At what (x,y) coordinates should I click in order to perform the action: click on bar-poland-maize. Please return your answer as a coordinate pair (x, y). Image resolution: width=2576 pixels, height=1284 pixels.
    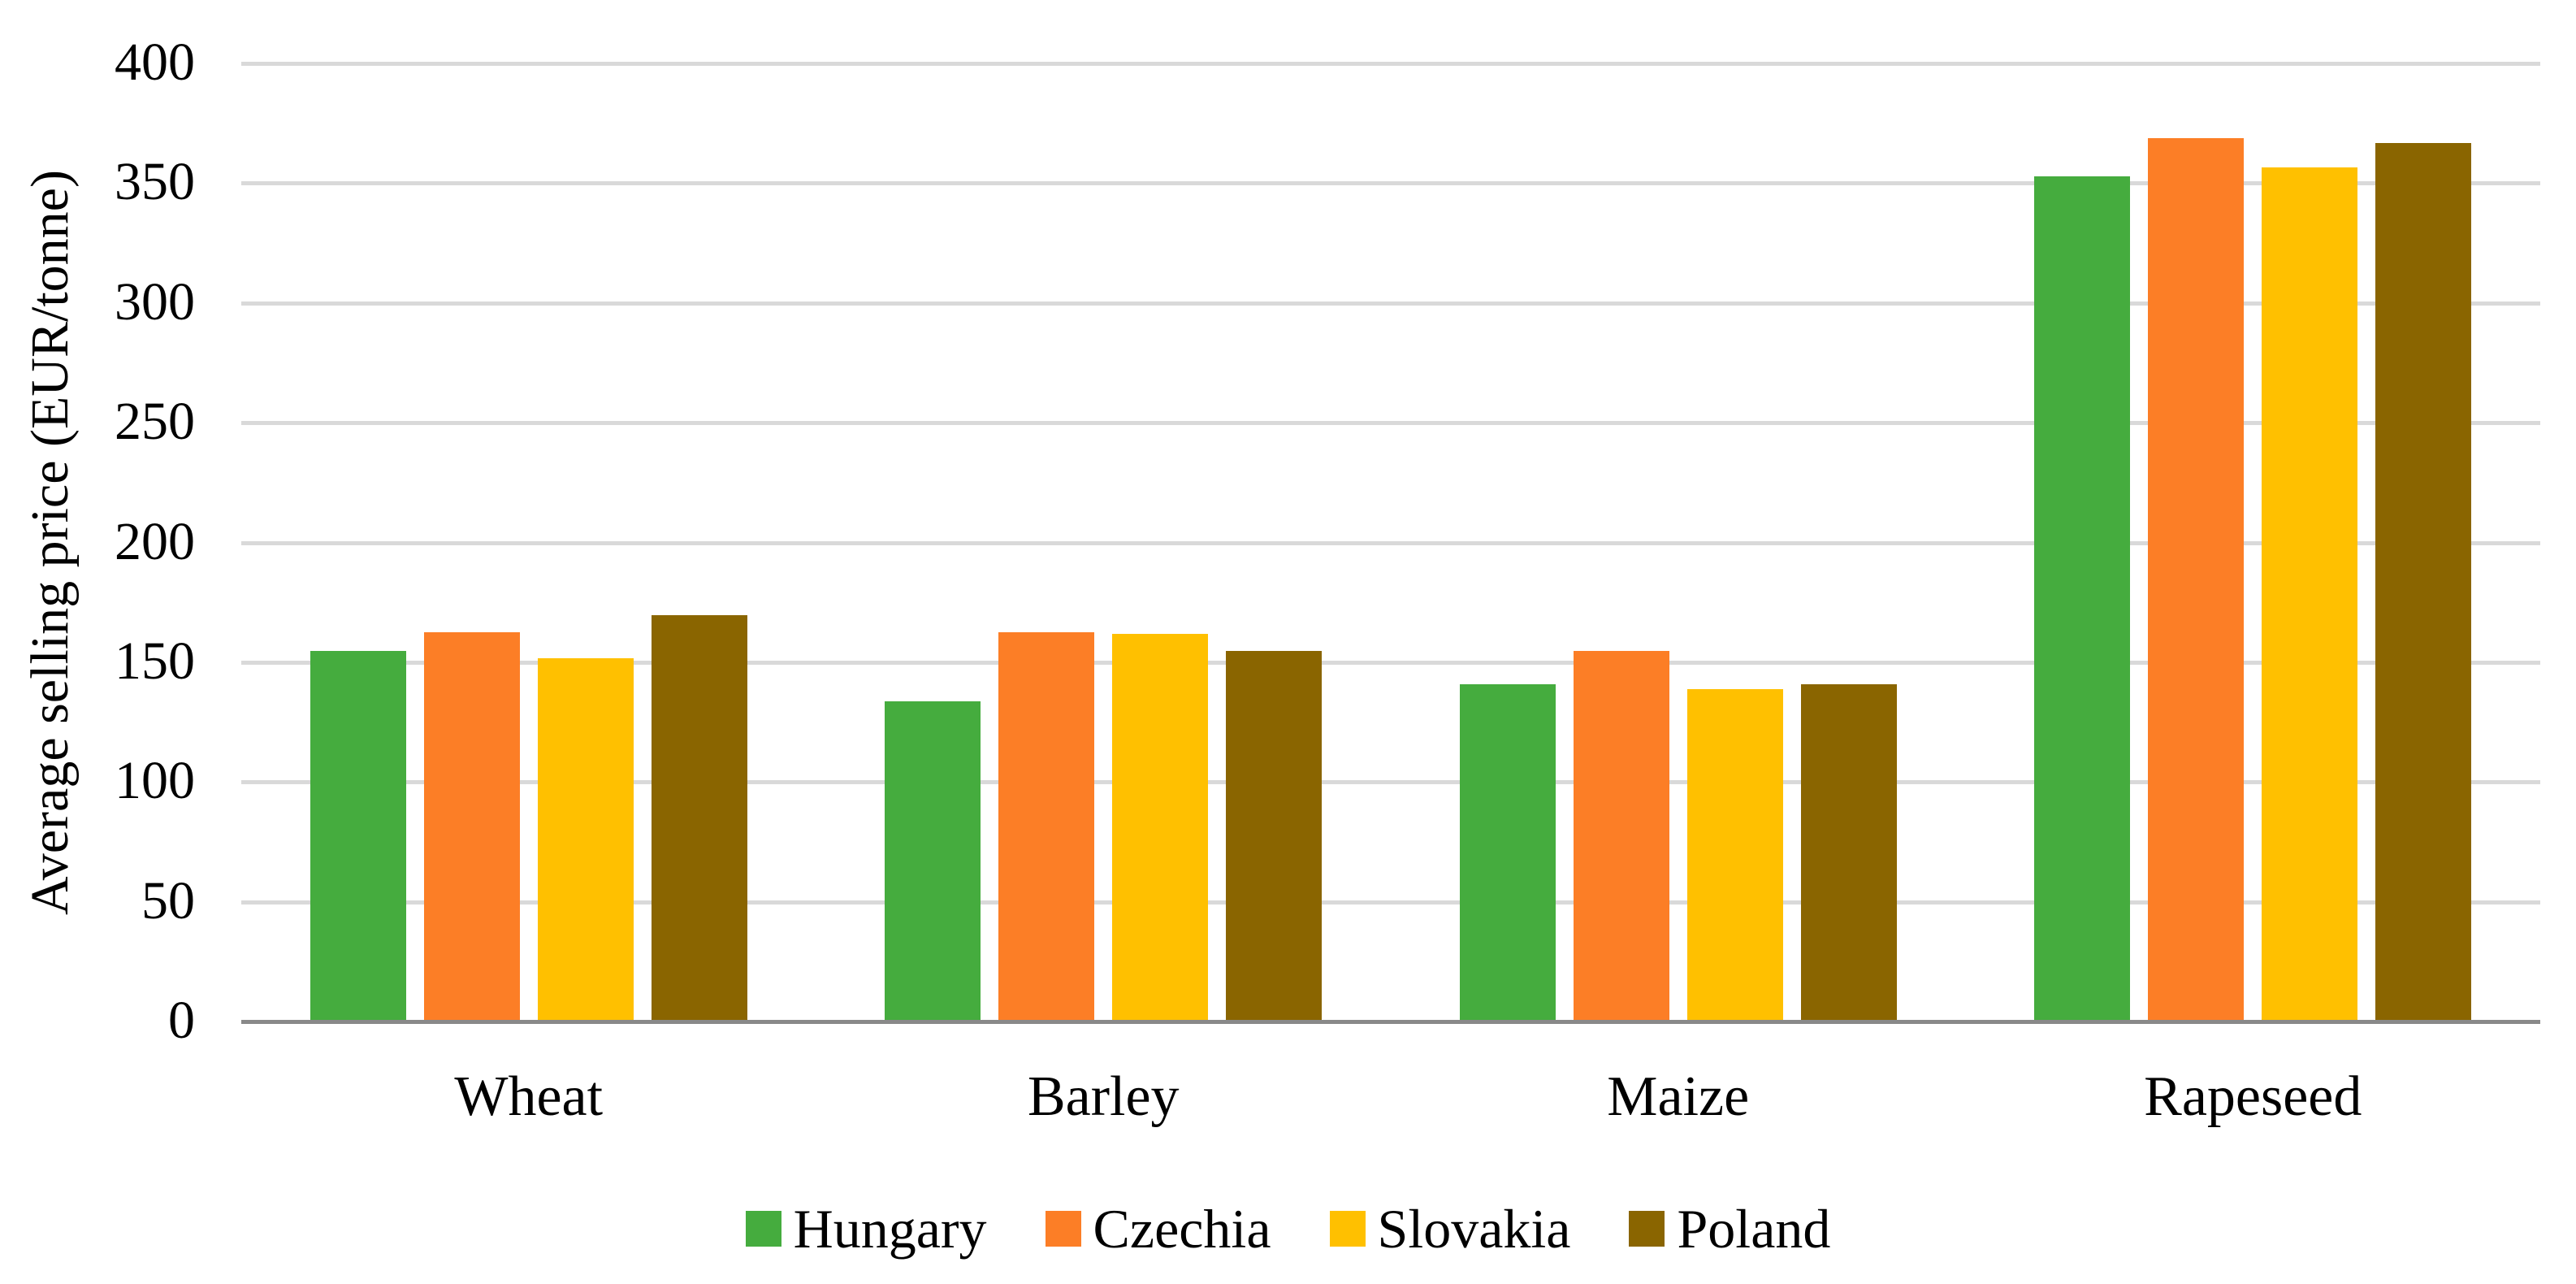
    Looking at the image, I should click on (1848, 852).